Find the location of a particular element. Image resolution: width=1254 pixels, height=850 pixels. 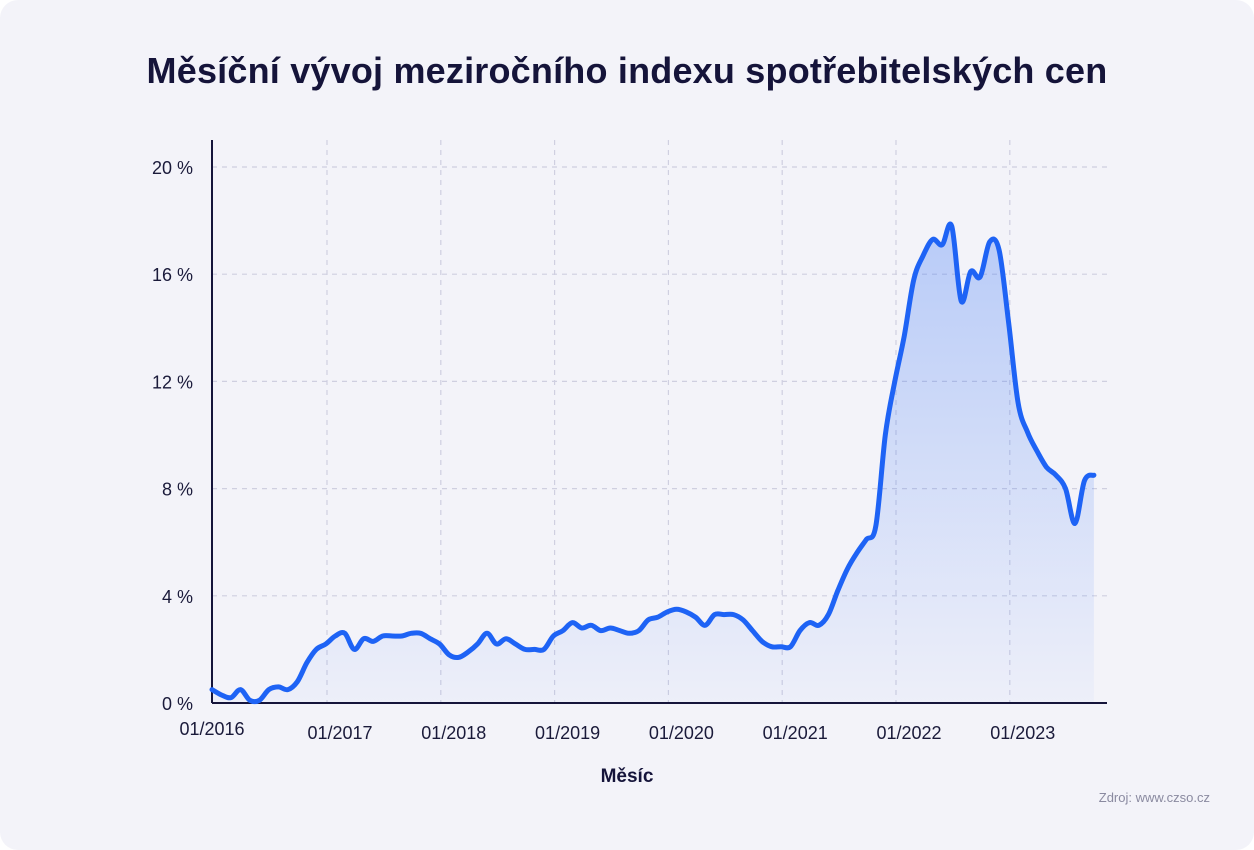

x-axis-label: Měsíc is located at coordinates (627, 776).